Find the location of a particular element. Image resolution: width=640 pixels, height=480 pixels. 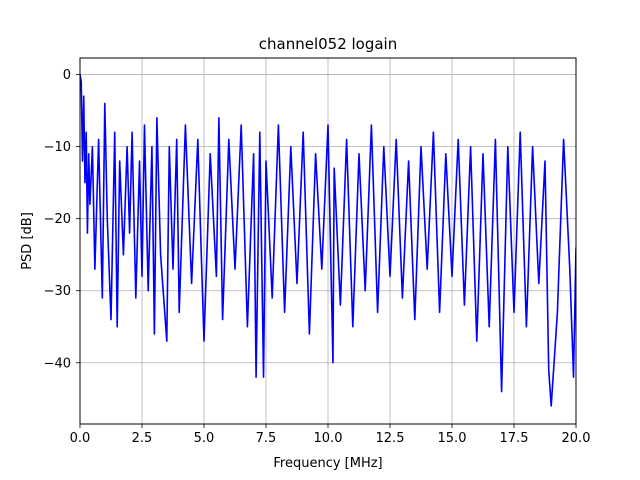

x-tick-label: 12.5 is located at coordinates (390, 438).